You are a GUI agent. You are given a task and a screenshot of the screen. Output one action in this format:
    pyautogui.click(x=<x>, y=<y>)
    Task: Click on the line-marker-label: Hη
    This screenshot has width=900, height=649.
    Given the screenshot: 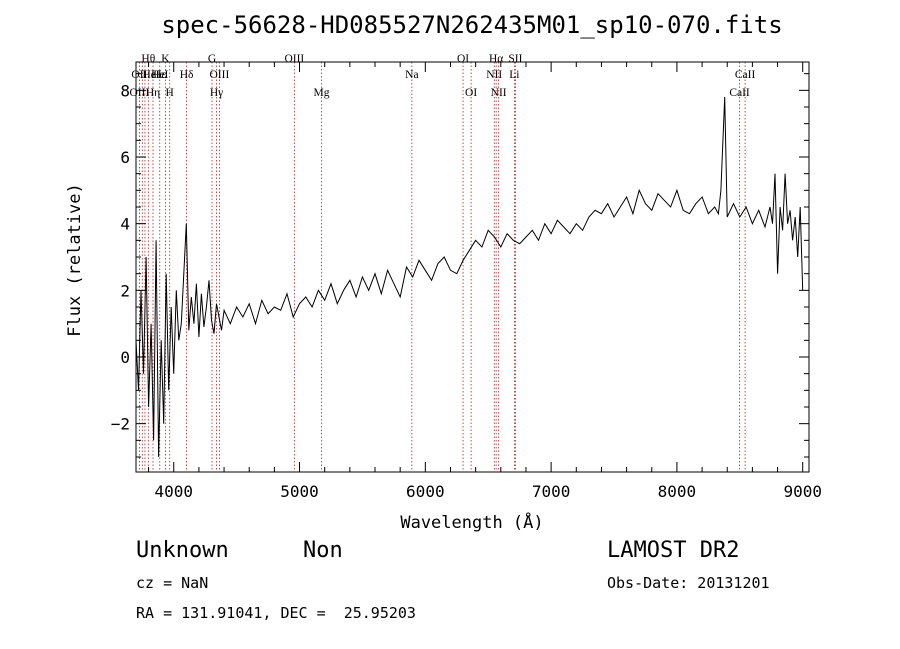 What is the action you would take?
    pyautogui.click(x=153, y=93)
    